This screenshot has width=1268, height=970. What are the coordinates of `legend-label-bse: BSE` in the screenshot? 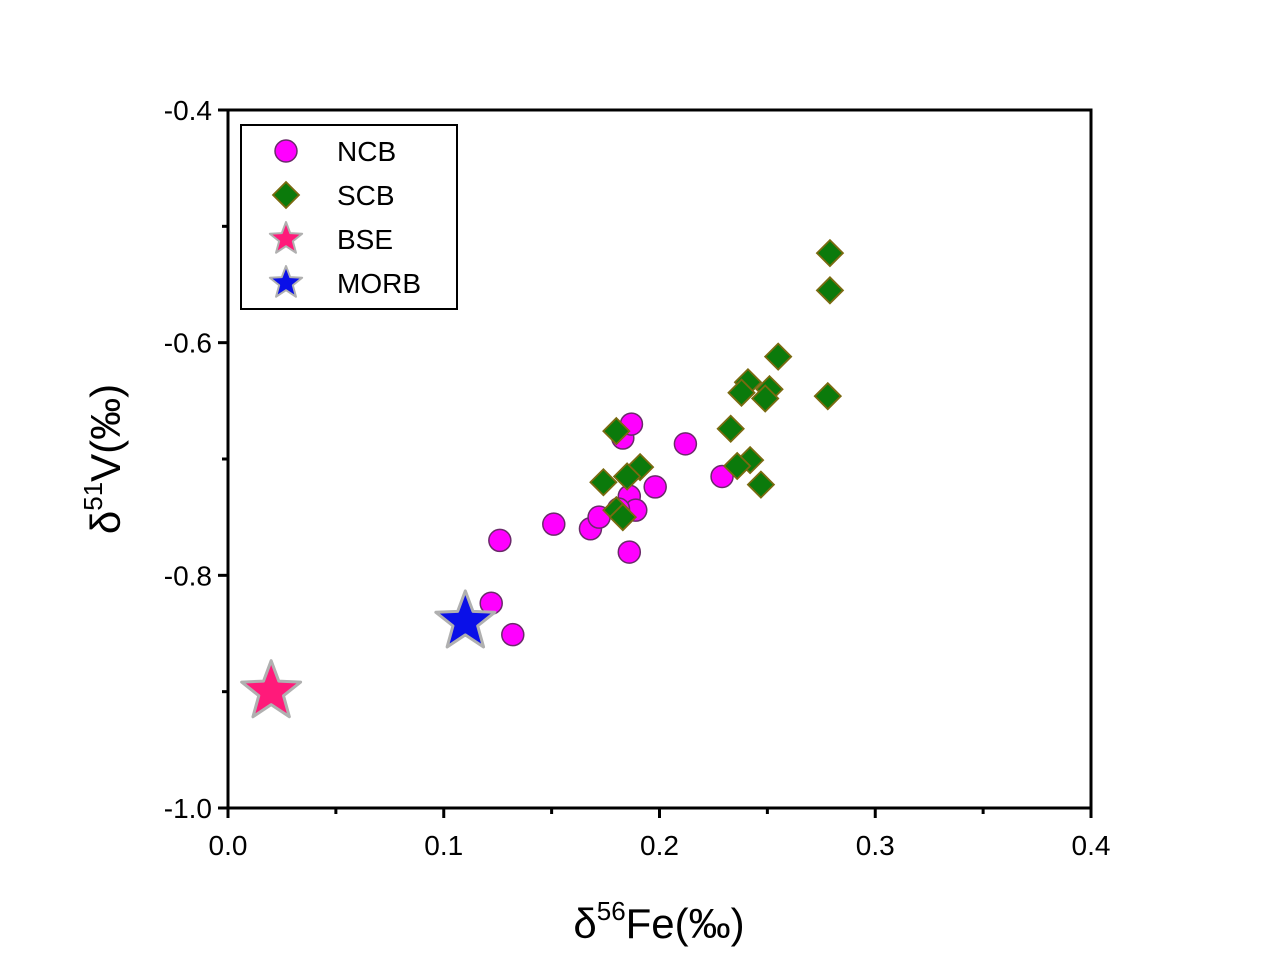 It's located at (365, 239).